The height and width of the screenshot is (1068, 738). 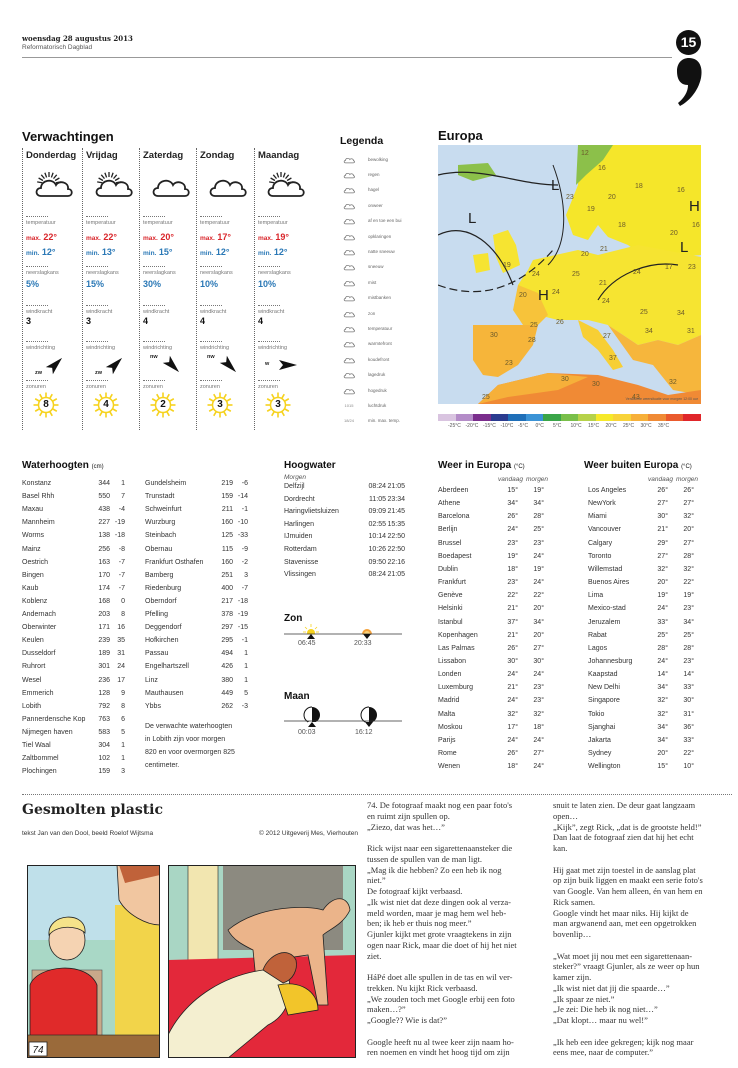 What do you see at coordinates (508, 756) in the screenshot?
I see `city-row: Rome 26° 27°` at bounding box center [508, 756].